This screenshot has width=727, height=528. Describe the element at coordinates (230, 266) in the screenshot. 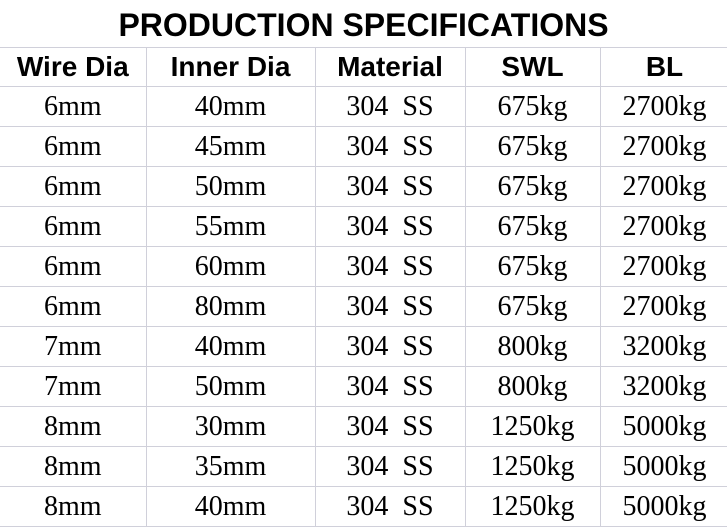

I see `cell-inner-dia: 60mm` at that location.